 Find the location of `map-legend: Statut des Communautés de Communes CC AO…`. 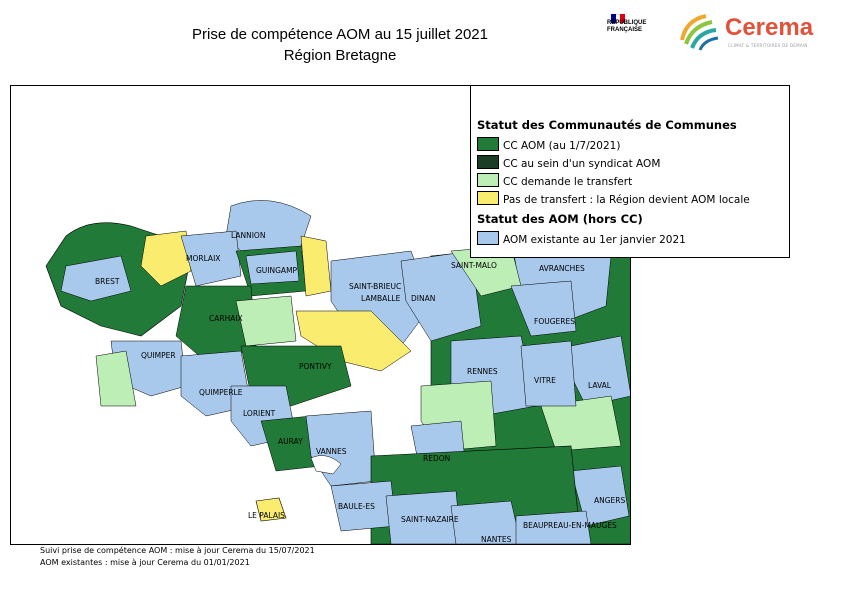

map-legend: Statut des Communautés de Communes CC AO… is located at coordinates (630, 171).